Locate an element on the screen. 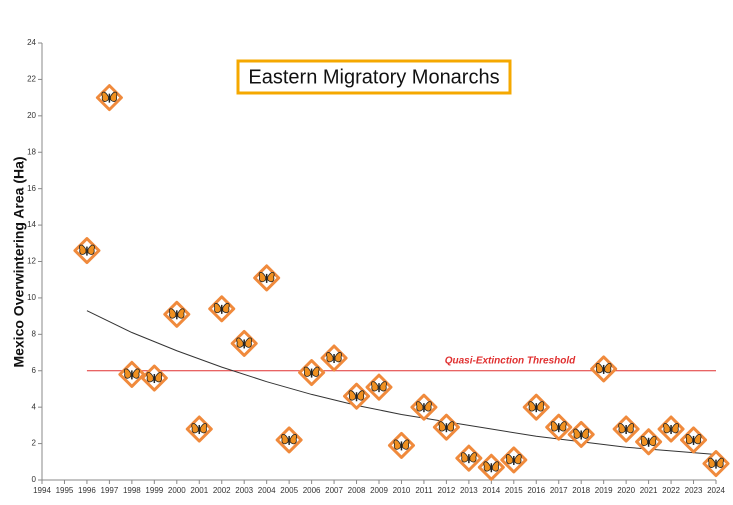  x-tick-label: 2006 is located at coordinates (312, 490).